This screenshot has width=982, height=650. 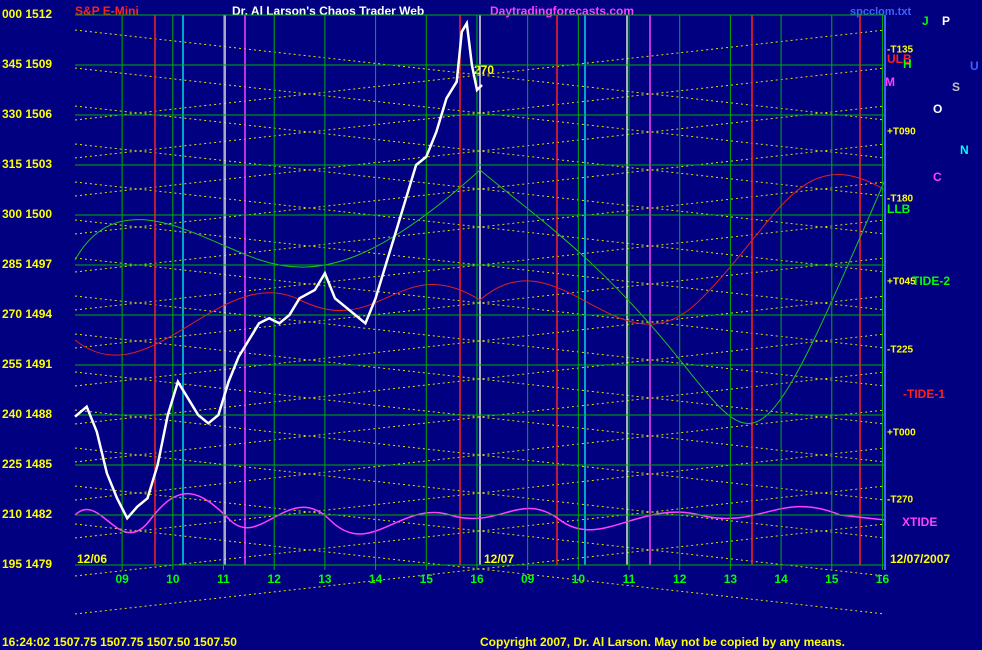 I want to click on y-tick-label: 270 1494, so click(x=27, y=314).